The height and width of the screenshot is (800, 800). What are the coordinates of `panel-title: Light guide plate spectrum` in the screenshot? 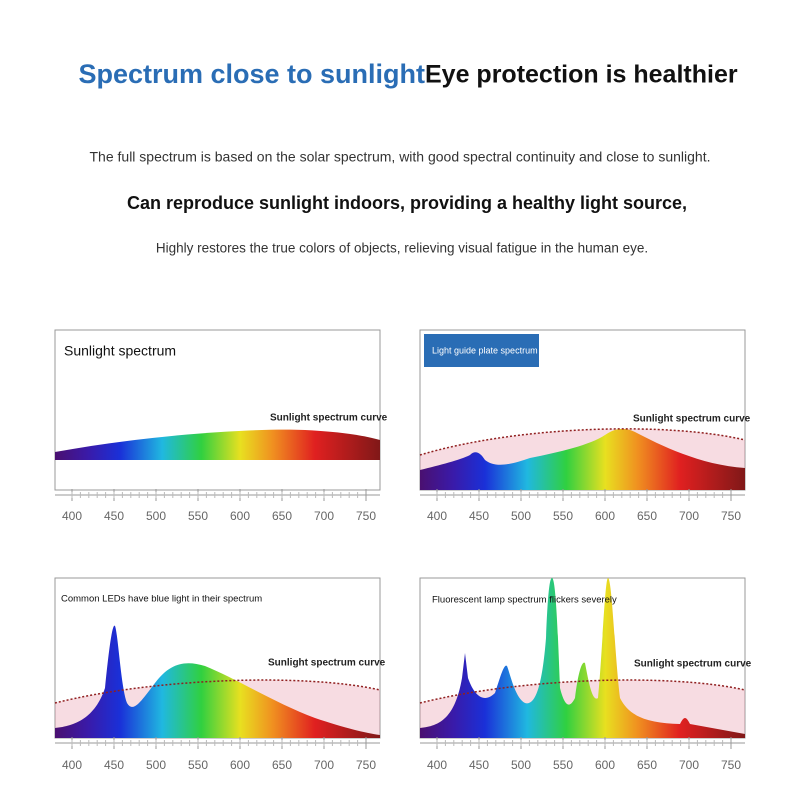 It's located at (485, 350).